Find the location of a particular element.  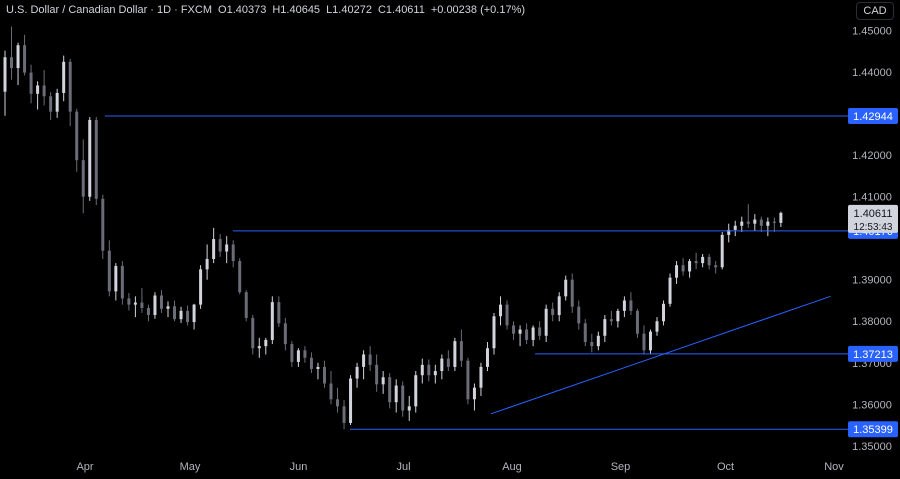

level-price-label: 1.42944 is located at coordinates (873, 116).